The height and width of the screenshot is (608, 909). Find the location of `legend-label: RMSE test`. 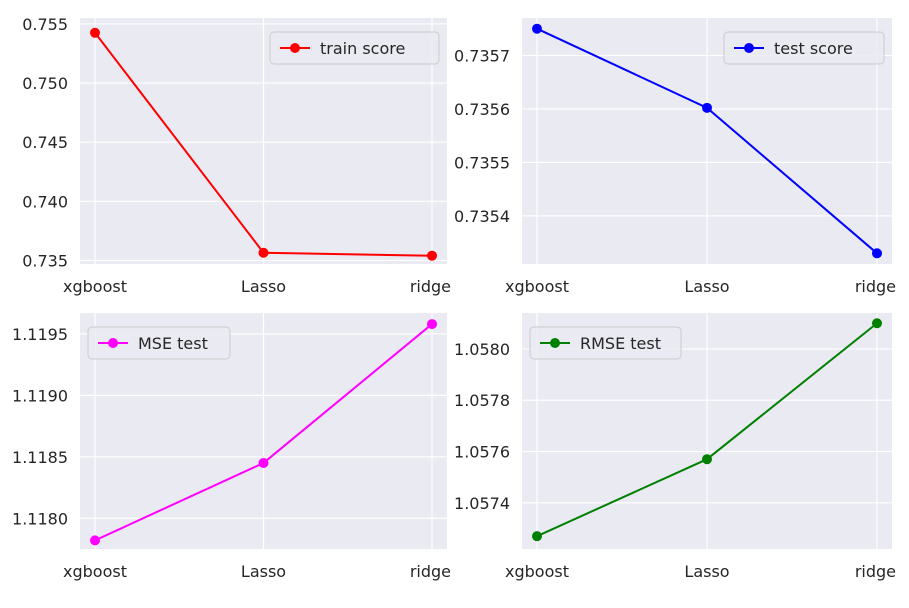

legend-label: RMSE test is located at coordinates (620, 343).